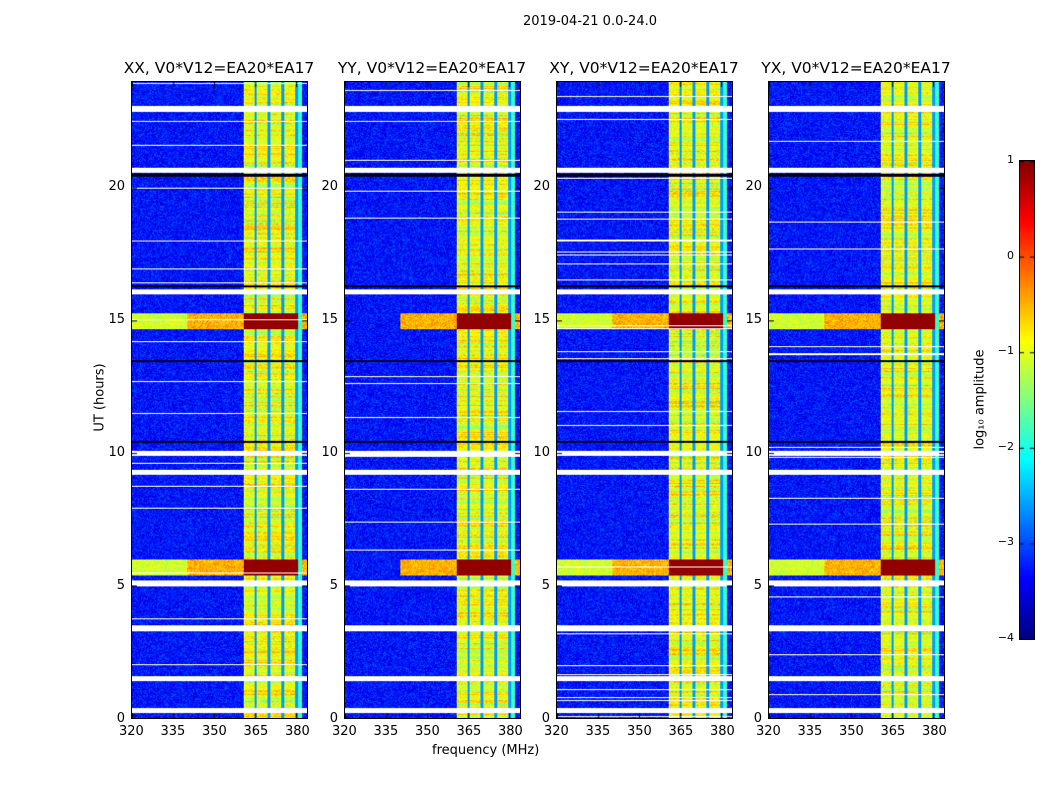 This screenshot has width=1050, height=800. I want to click on y-axis-label: UT (hours), so click(100, 397).